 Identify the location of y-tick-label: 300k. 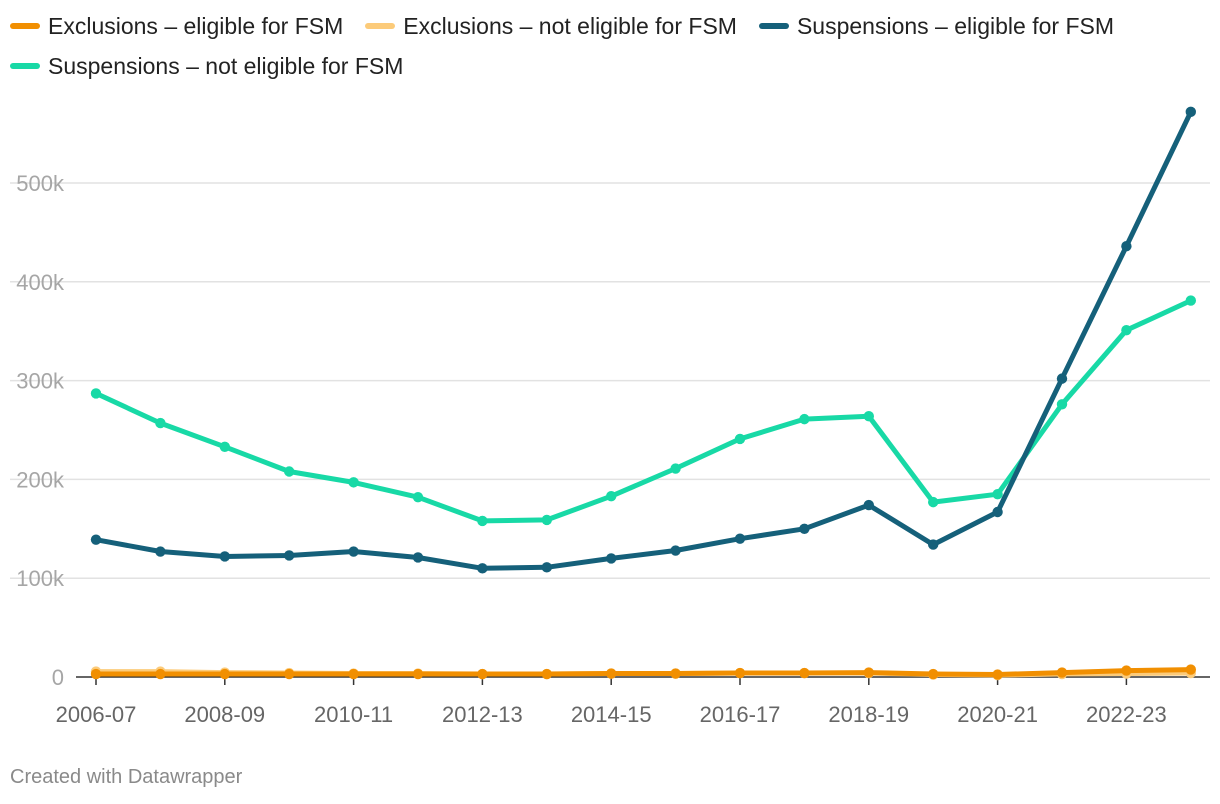
(40, 381).